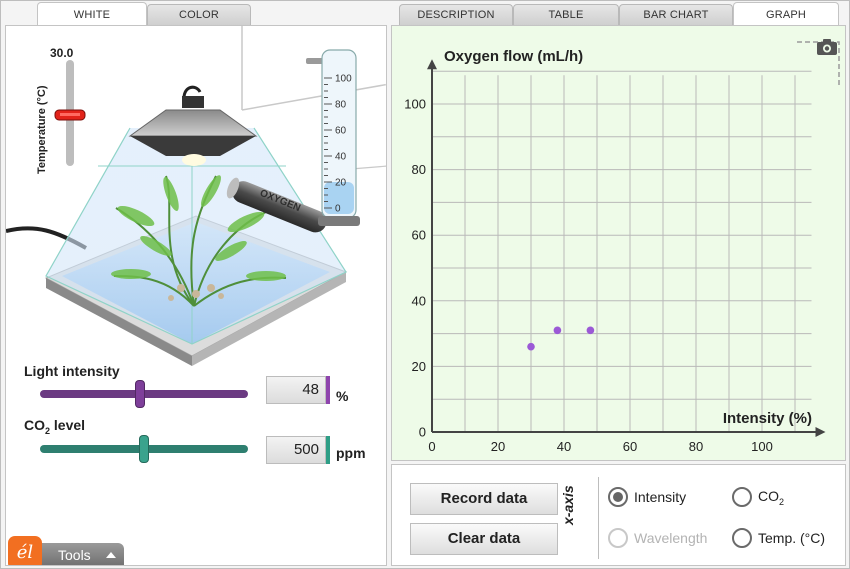  I want to click on record-data-button: Record data, so click(484, 499).